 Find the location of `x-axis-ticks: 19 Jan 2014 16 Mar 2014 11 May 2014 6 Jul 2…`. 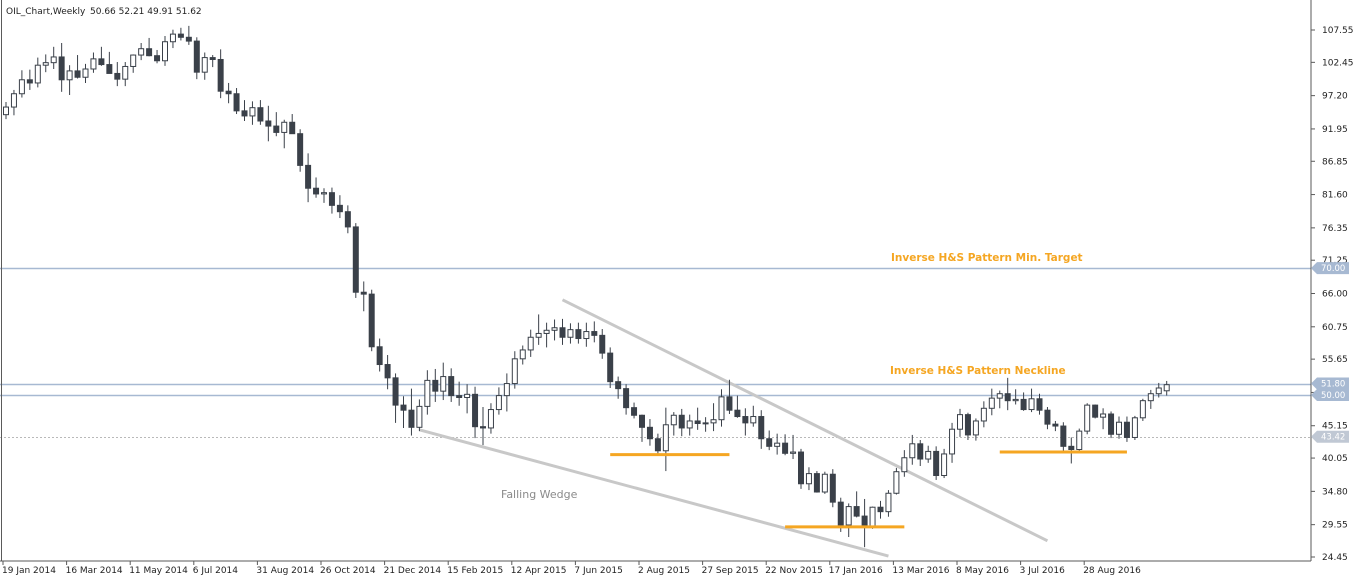

x-axis-ticks: 19 Jan 2014 16 Mar 2014 11 May 2014 6 Jul 2… is located at coordinates (571, 568).